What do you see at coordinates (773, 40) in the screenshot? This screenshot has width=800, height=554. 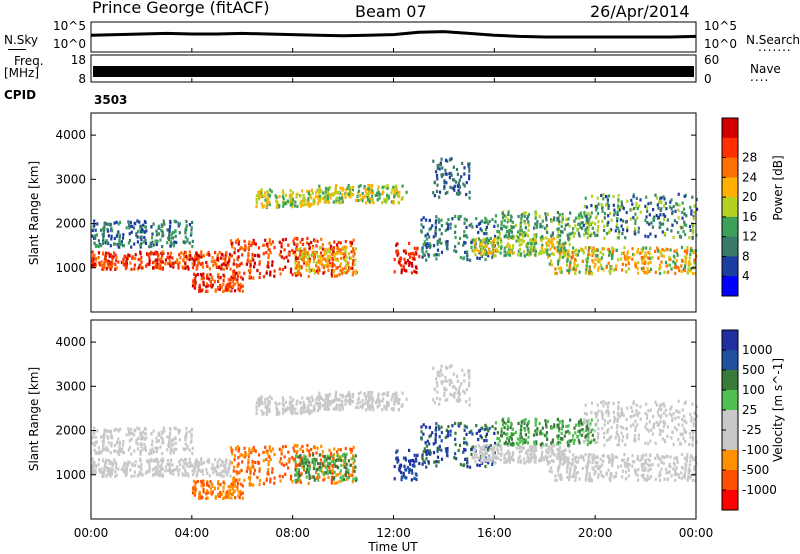 I see `nsearch-label: N.Search` at bounding box center [773, 40].